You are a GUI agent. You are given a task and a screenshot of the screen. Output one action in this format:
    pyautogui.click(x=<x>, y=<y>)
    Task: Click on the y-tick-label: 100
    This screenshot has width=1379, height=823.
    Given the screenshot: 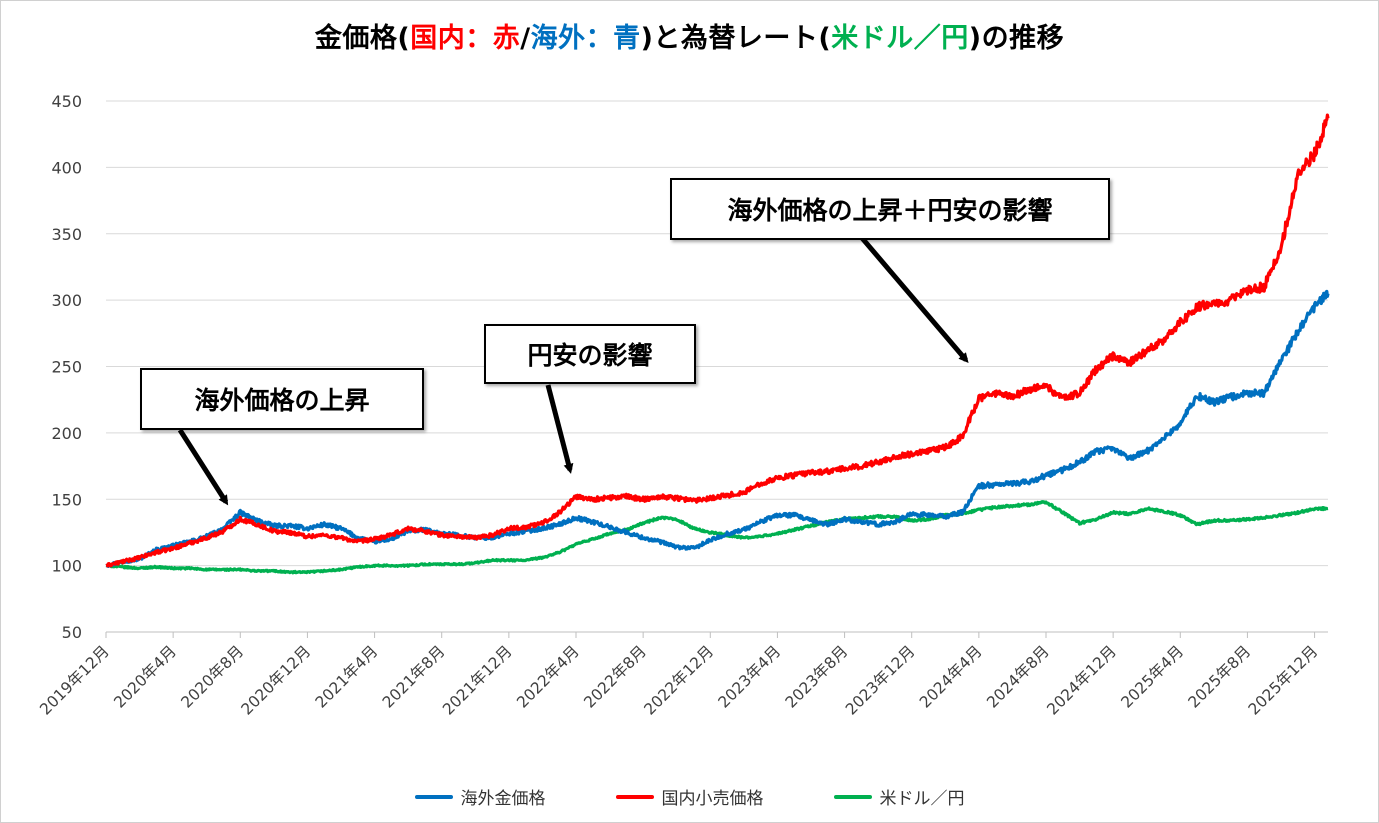 What is the action you would take?
    pyautogui.click(x=66, y=566)
    